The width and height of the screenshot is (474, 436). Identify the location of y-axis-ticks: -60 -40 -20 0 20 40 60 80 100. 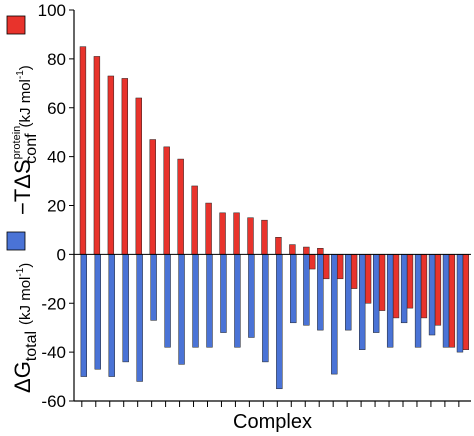
(56, 206).